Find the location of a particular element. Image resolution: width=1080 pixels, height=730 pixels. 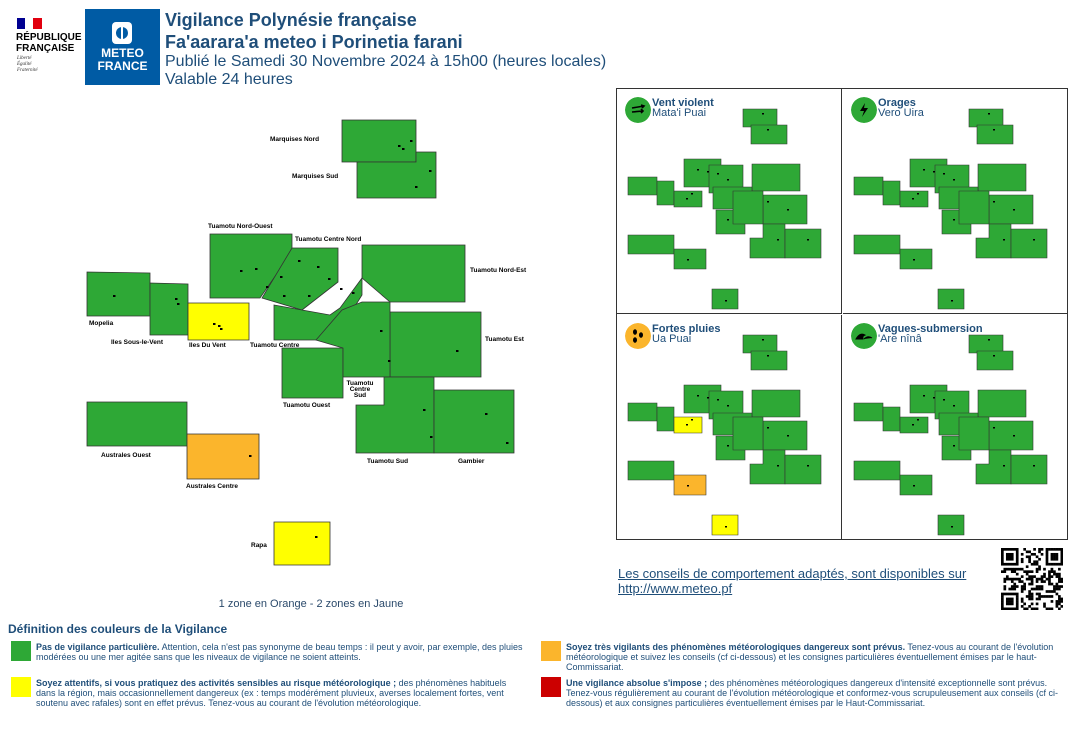

meteo-pf-link: http://www.meteo.pf is located at coordinates (675, 588).